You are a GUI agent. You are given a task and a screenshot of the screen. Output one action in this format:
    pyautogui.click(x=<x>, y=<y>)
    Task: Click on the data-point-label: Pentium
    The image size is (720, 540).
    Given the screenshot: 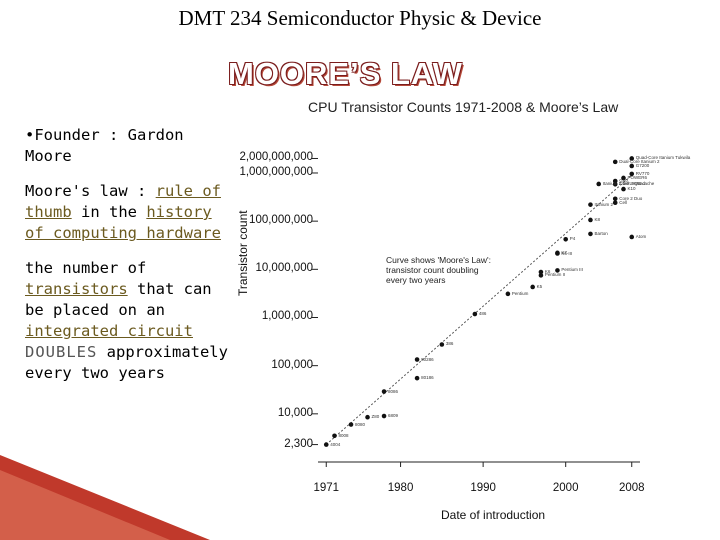 What is the action you would take?
    pyautogui.click(x=520, y=293)
    